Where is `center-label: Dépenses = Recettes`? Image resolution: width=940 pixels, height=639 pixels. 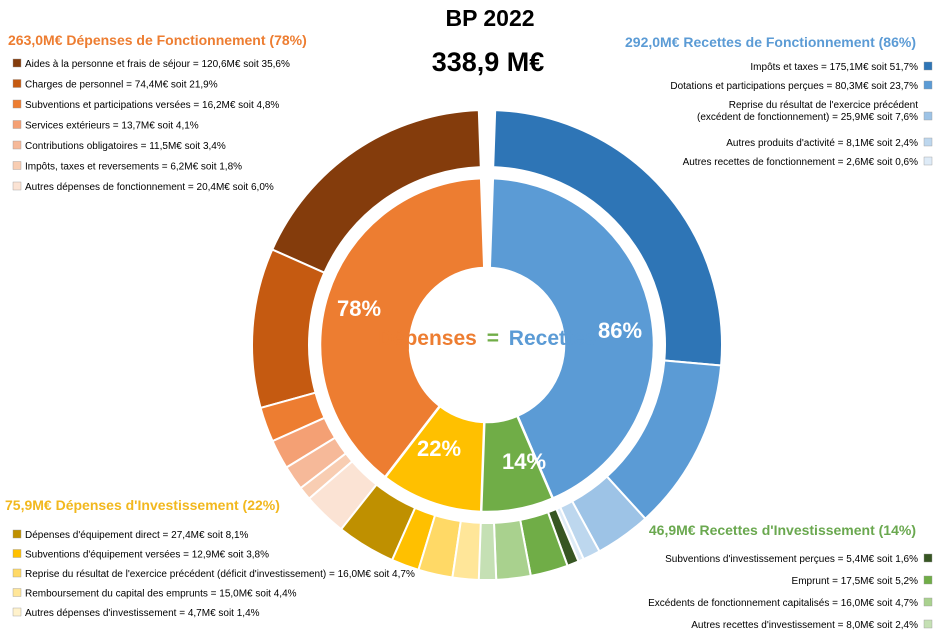 center-label: Dépenses = Recettes is located at coordinates (487, 338).